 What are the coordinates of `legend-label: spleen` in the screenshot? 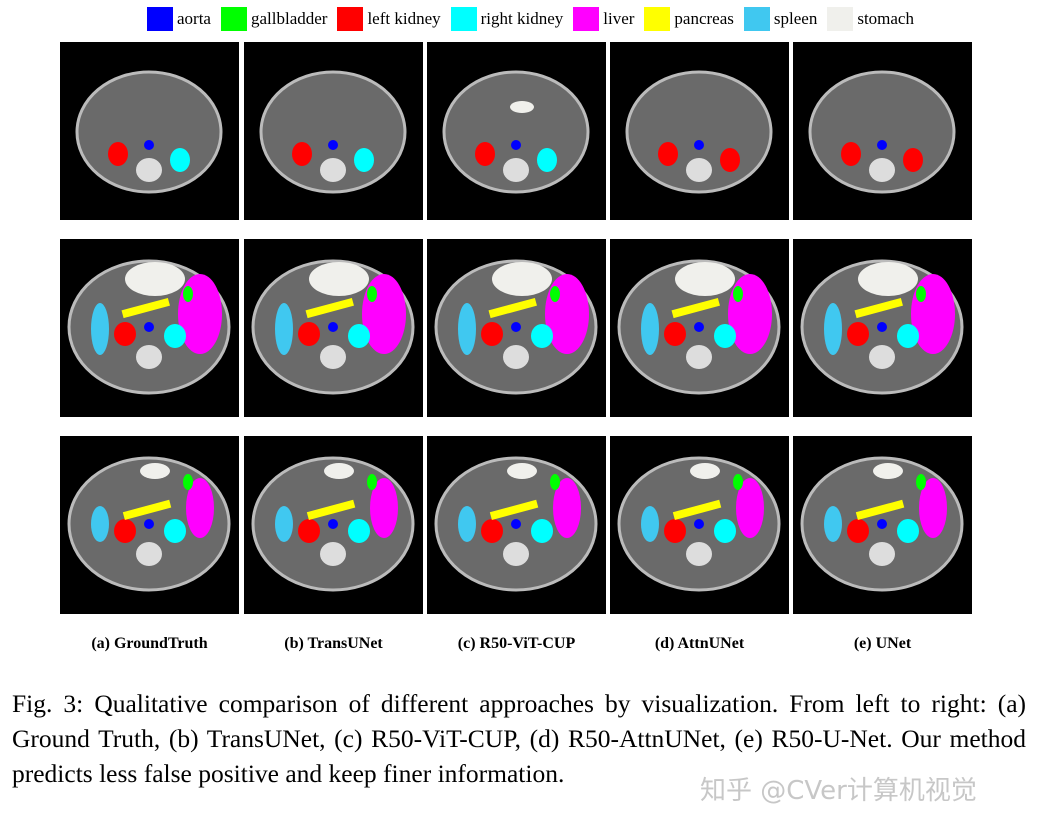 It's located at (795, 18).